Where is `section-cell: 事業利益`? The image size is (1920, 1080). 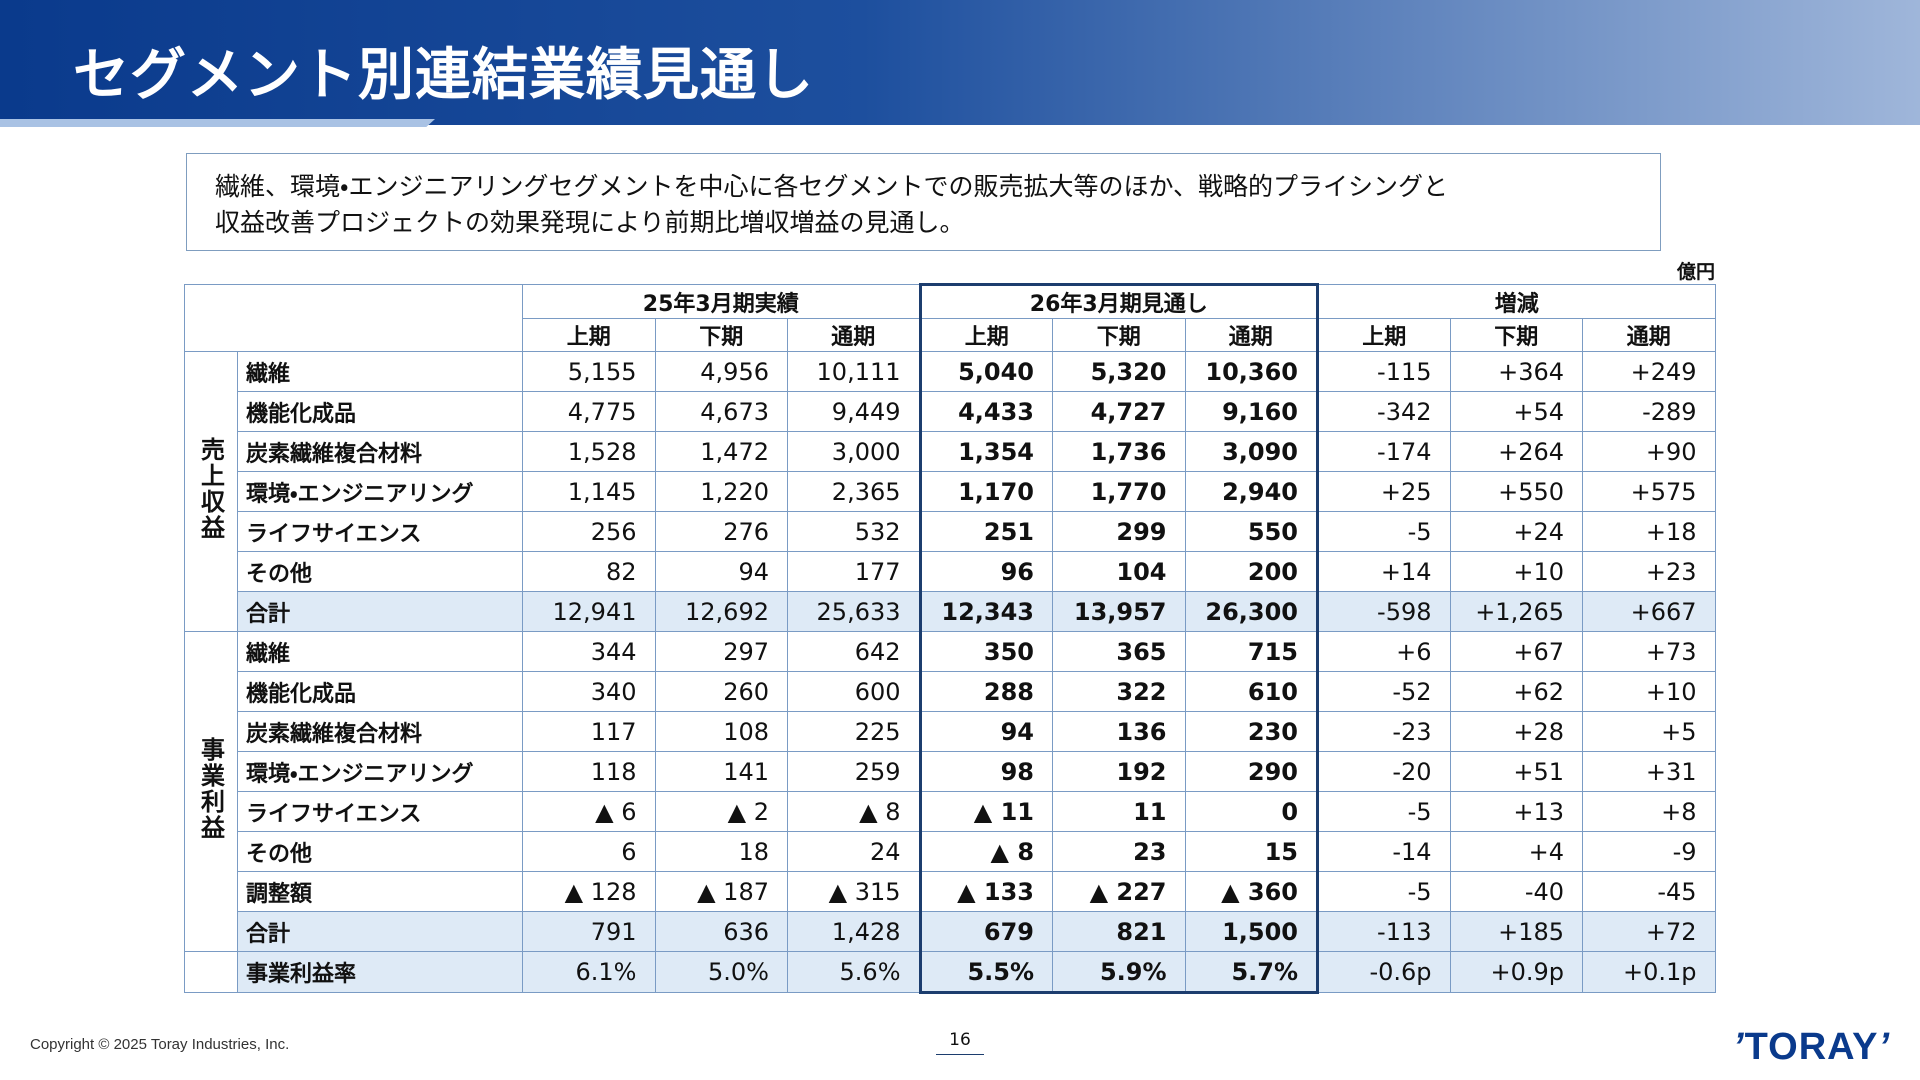
section-cell: 事業利益 is located at coordinates (211, 791).